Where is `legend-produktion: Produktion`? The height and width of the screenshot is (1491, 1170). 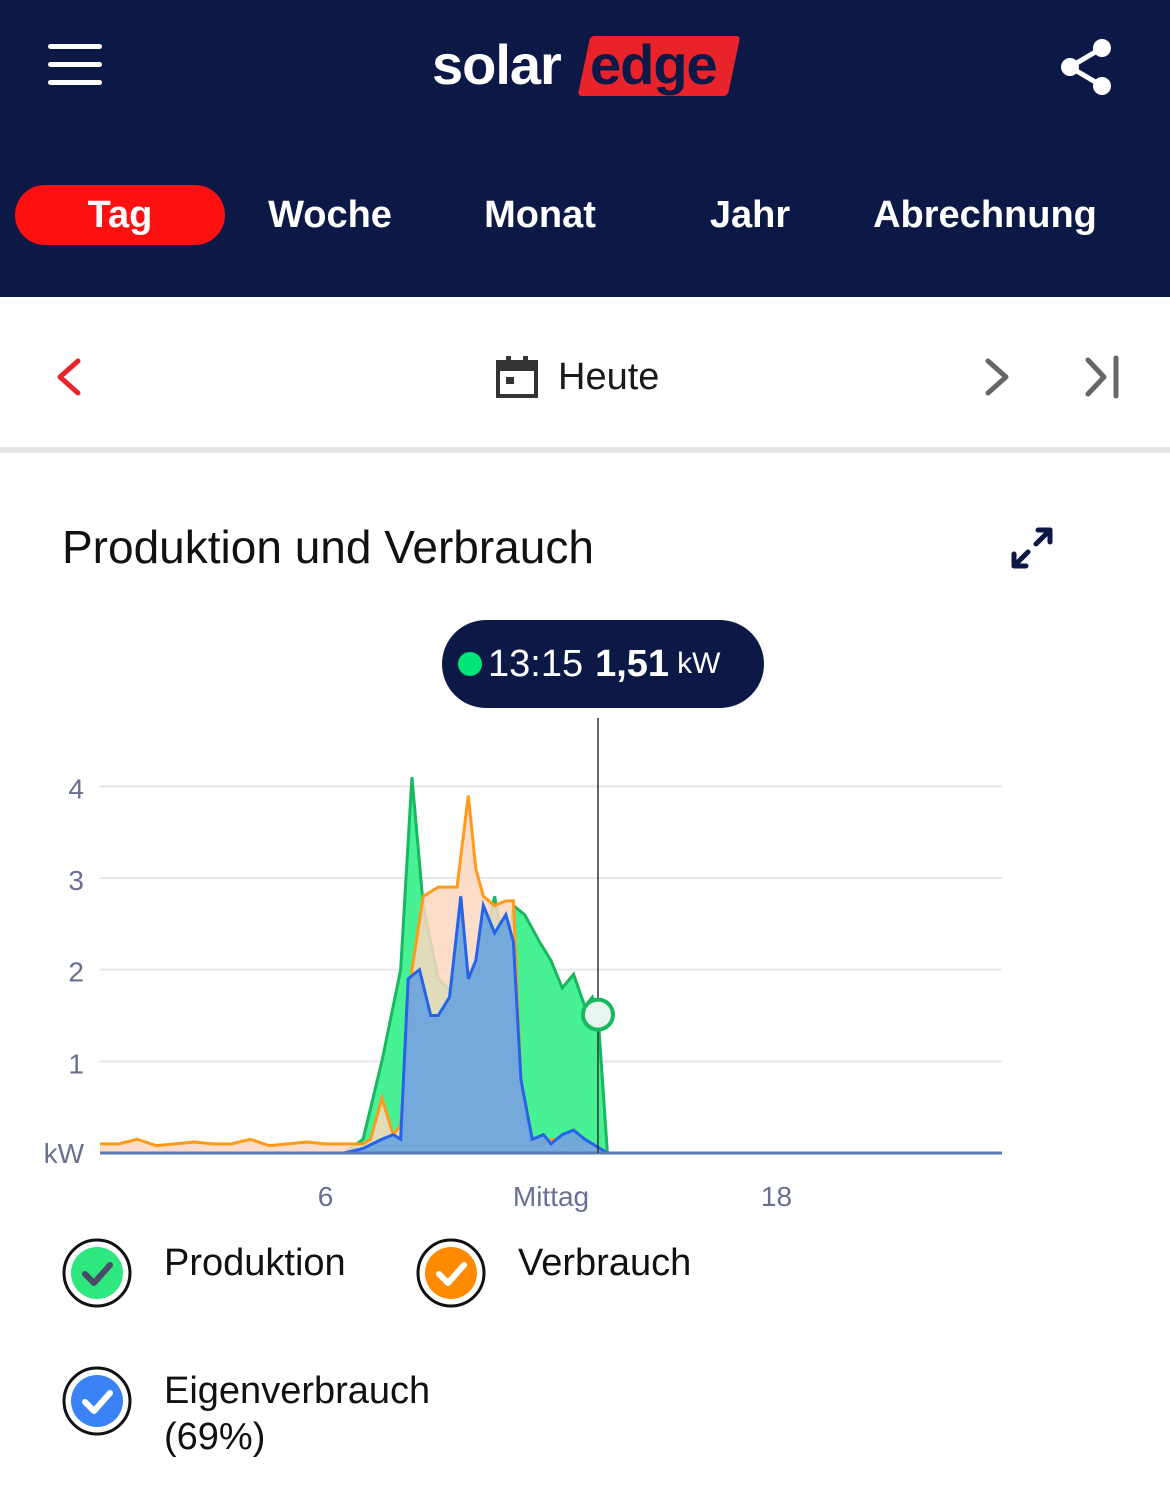
legend-produktion: Produktion is located at coordinates (204, 1273).